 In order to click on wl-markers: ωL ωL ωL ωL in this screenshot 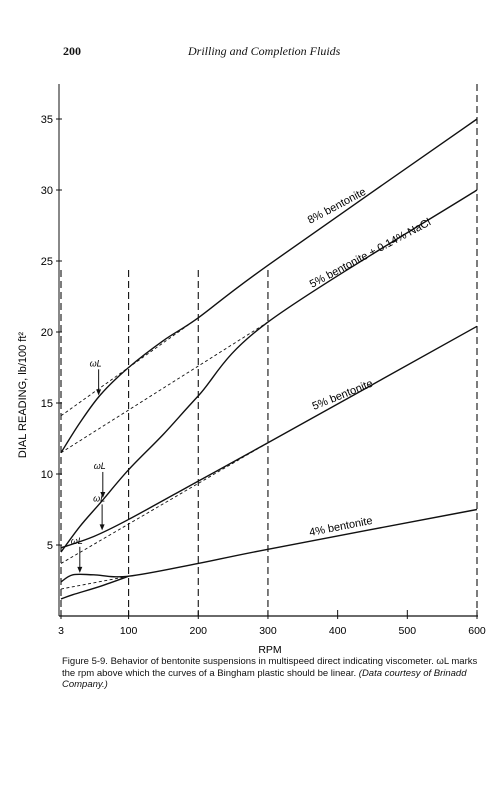, I will do `click(88, 465)`.